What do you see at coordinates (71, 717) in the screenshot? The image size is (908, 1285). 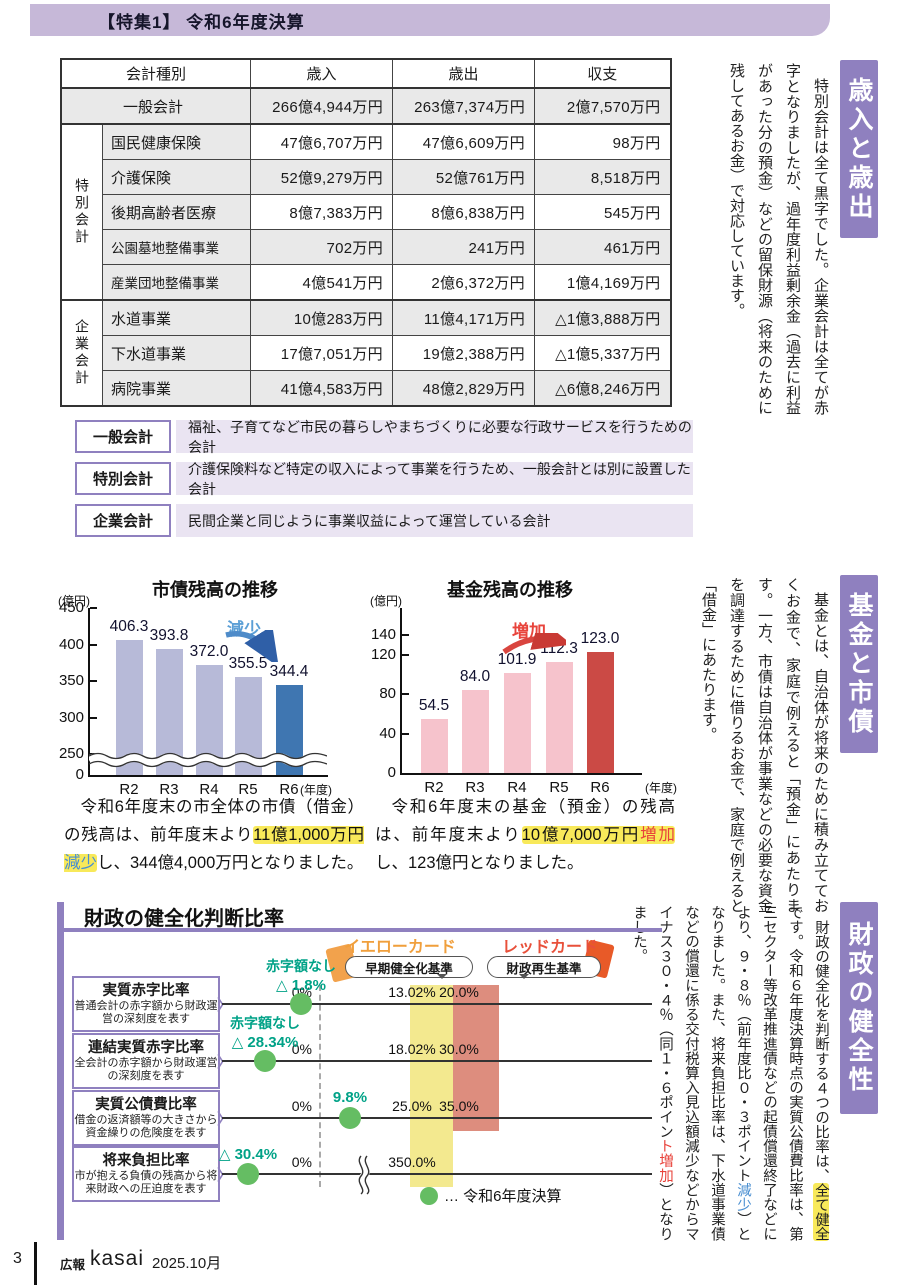 I see `ytick-300: 300` at bounding box center [71, 717].